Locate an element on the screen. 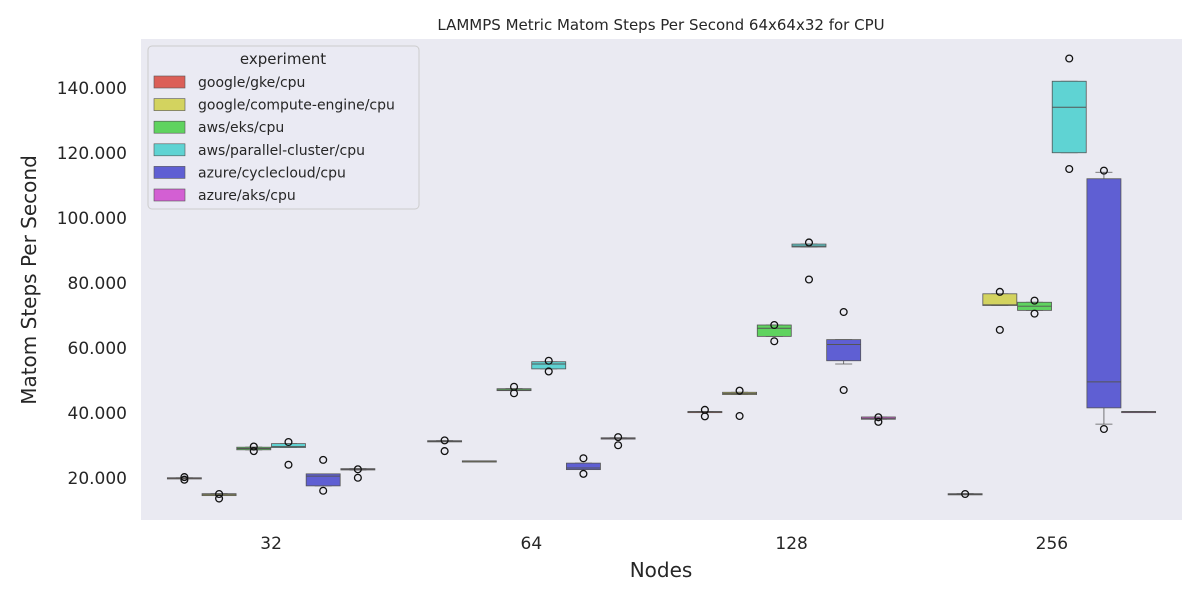 Image resolution: width=1200 pixels, height=600 pixels. x-ticks: 32 64 128 256 is located at coordinates (664, 544).